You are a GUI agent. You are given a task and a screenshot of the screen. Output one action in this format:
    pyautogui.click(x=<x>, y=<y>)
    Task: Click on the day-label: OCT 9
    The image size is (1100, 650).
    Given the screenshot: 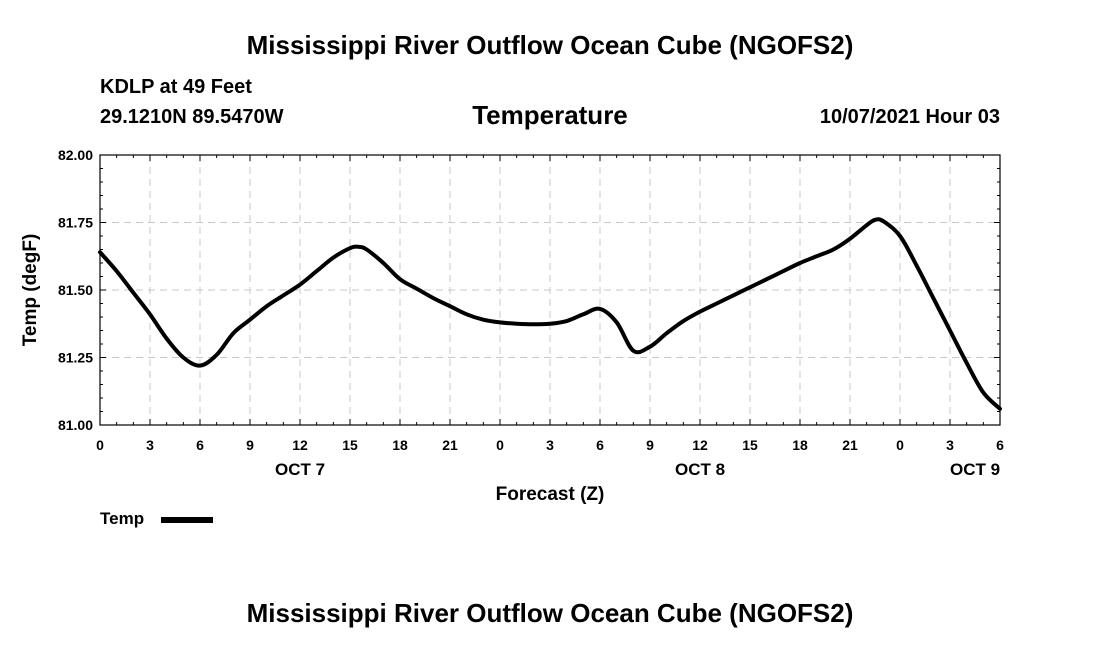 What is the action you would take?
    pyautogui.click(x=975, y=469)
    